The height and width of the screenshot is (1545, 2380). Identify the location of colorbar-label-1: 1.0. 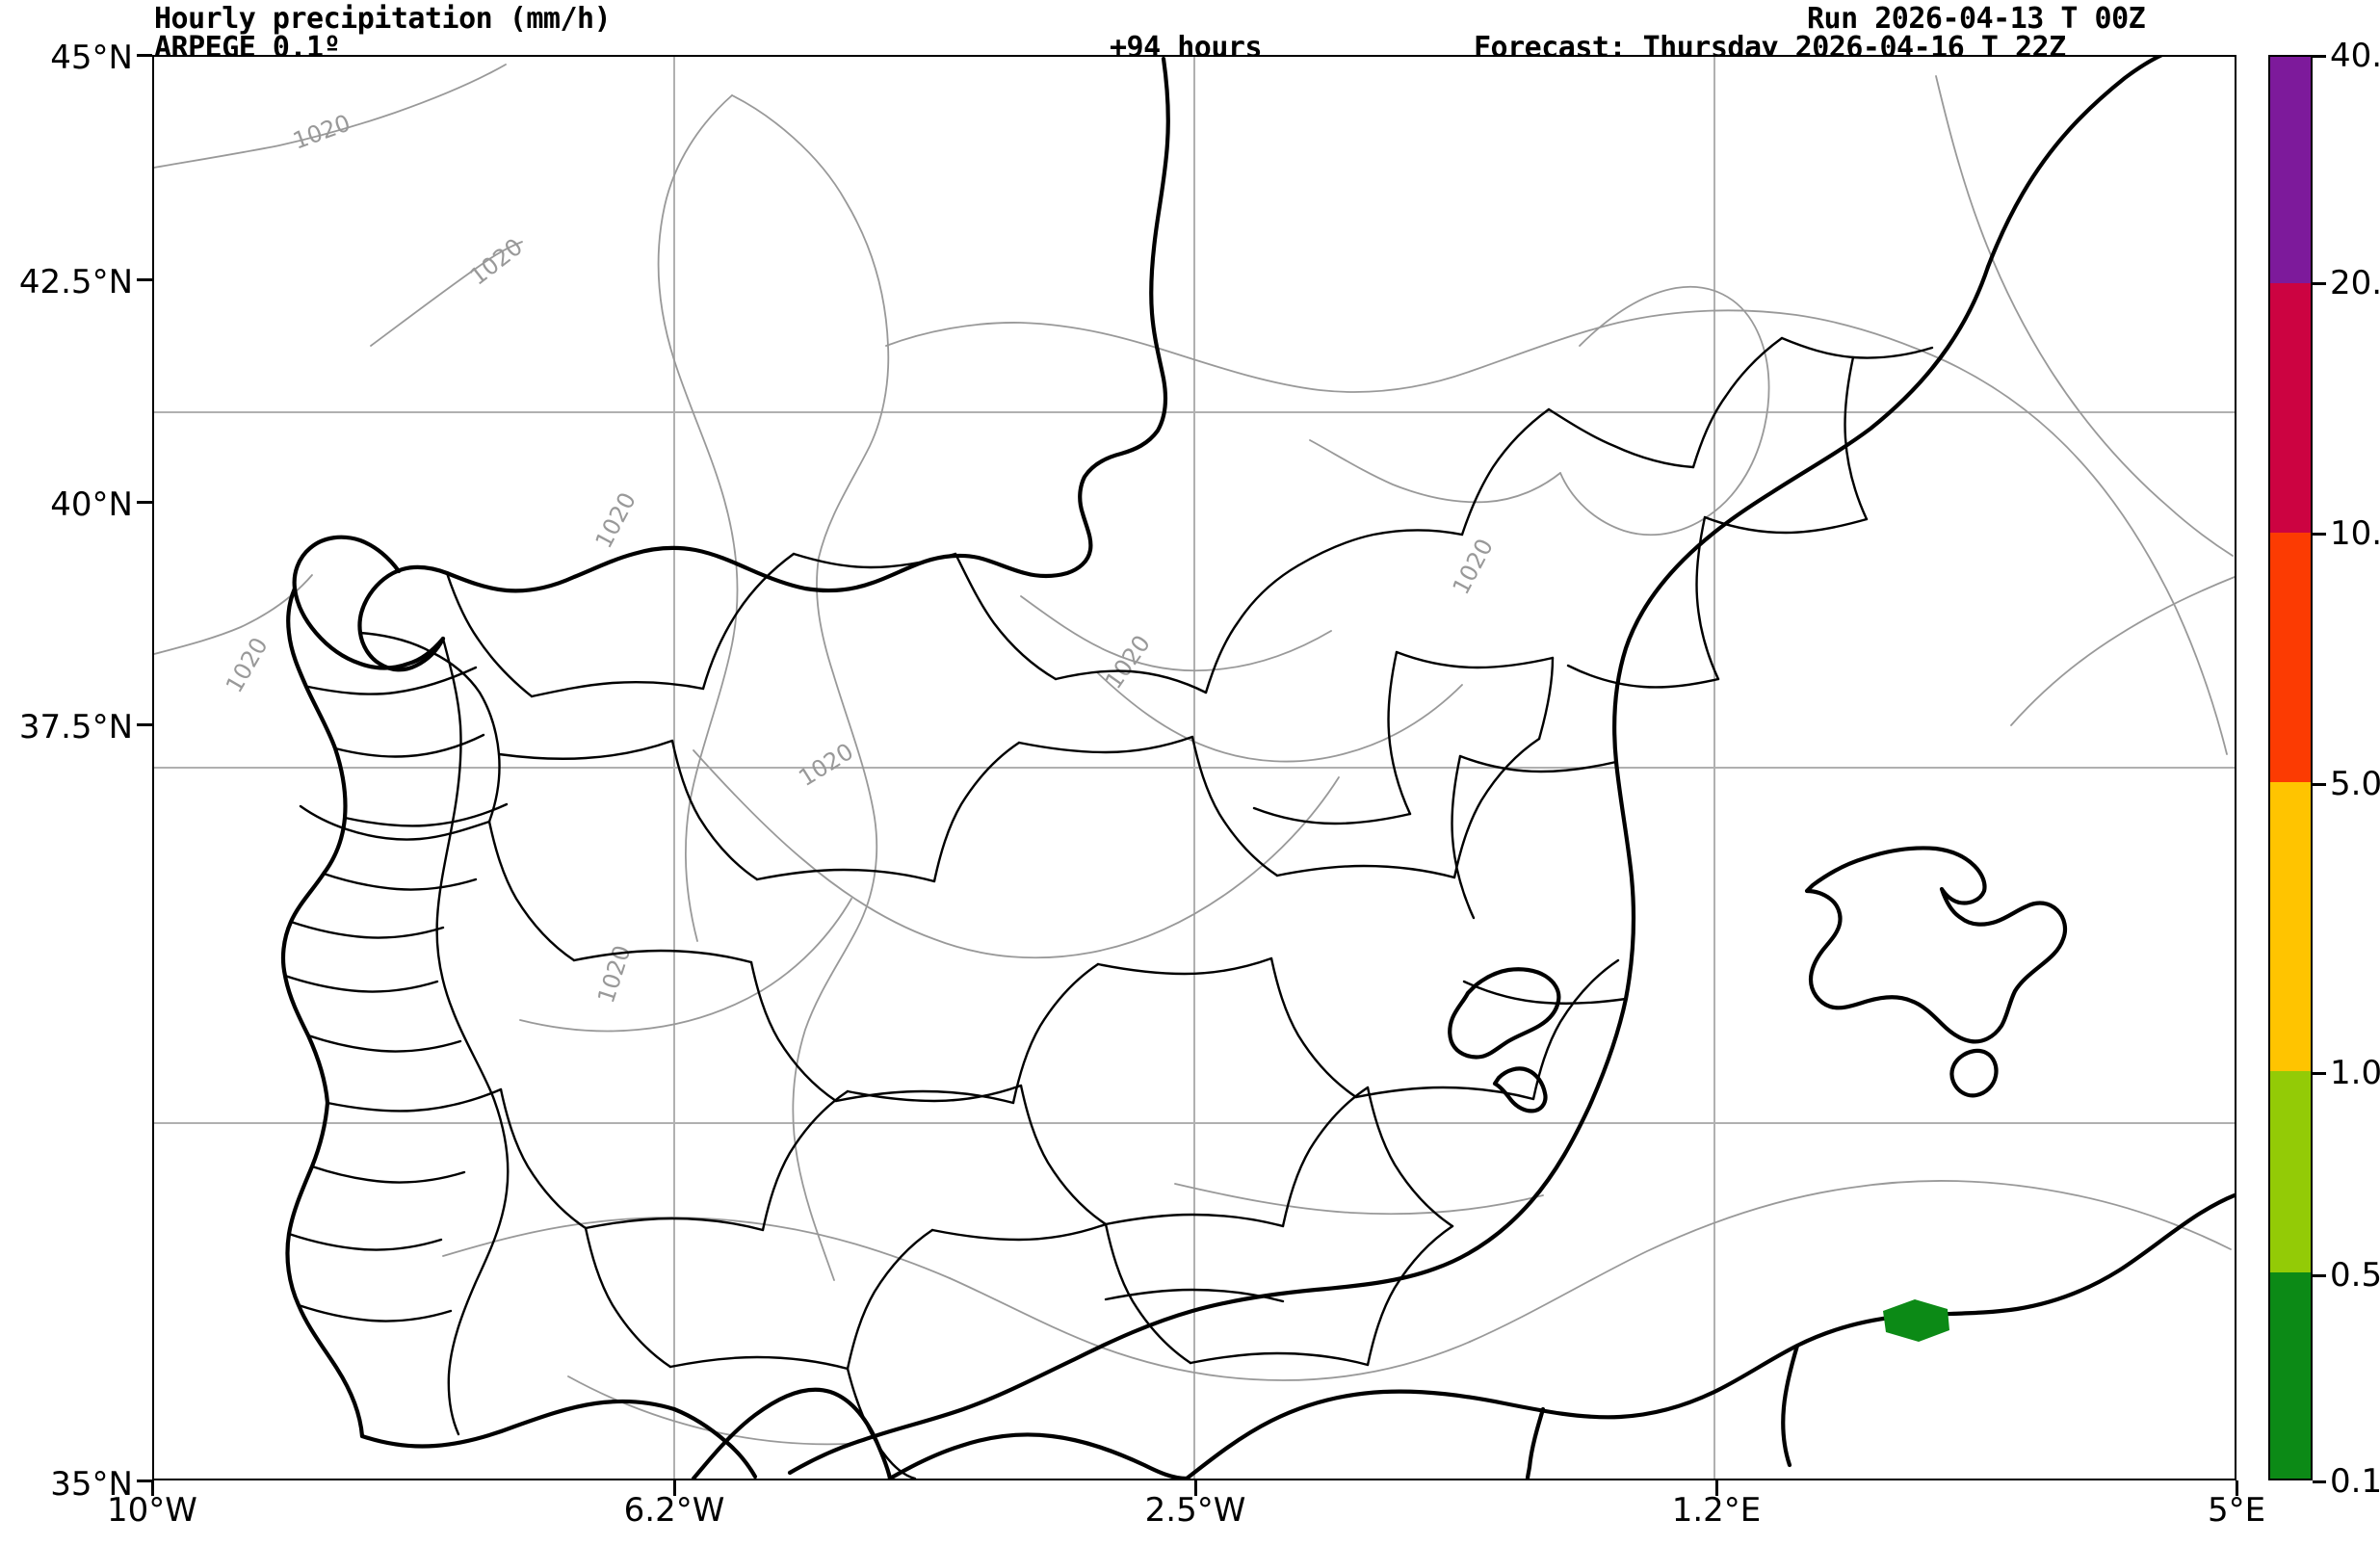
(2355, 1073).